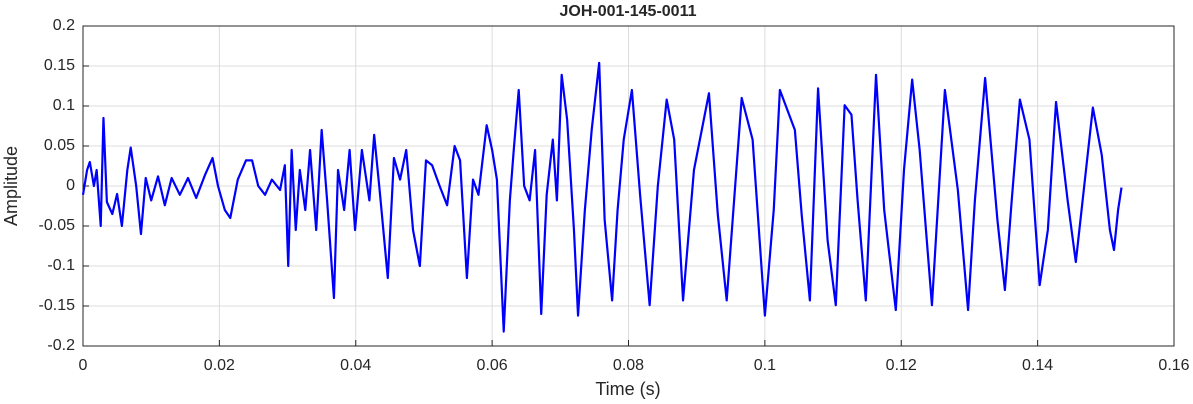 This screenshot has width=1193, height=404. Describe the element at coordinates (59, 145) in the screenshot. I see `y-tick-label: 0.05` at that location.